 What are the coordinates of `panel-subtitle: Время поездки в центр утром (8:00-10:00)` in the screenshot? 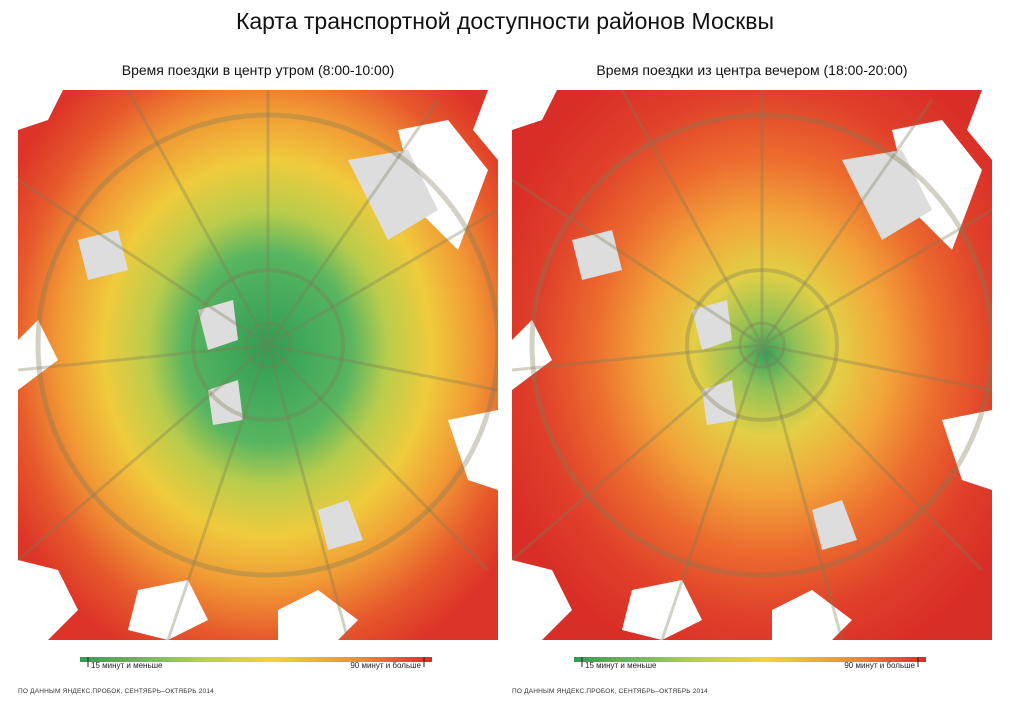 It's located at (258, 70).